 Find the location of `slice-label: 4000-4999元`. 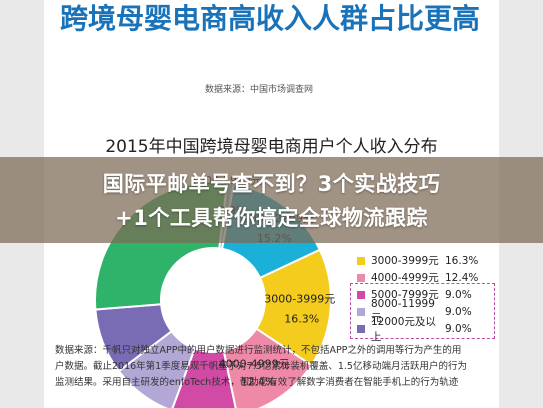

slice-label: 4000-4999元 is located at coordinates (254, 363).